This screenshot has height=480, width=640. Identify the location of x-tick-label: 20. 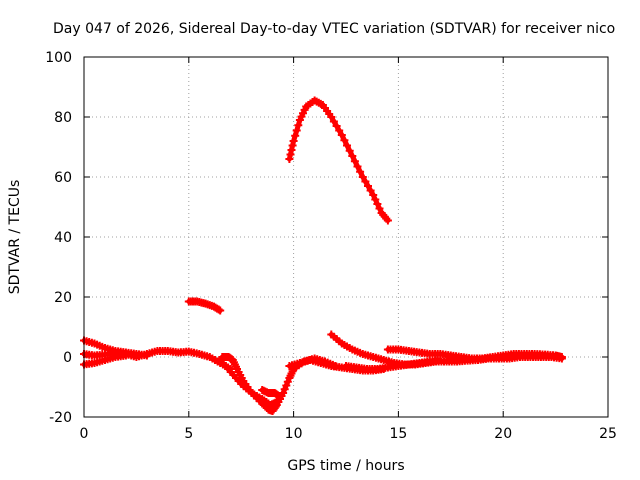
(503, 434).